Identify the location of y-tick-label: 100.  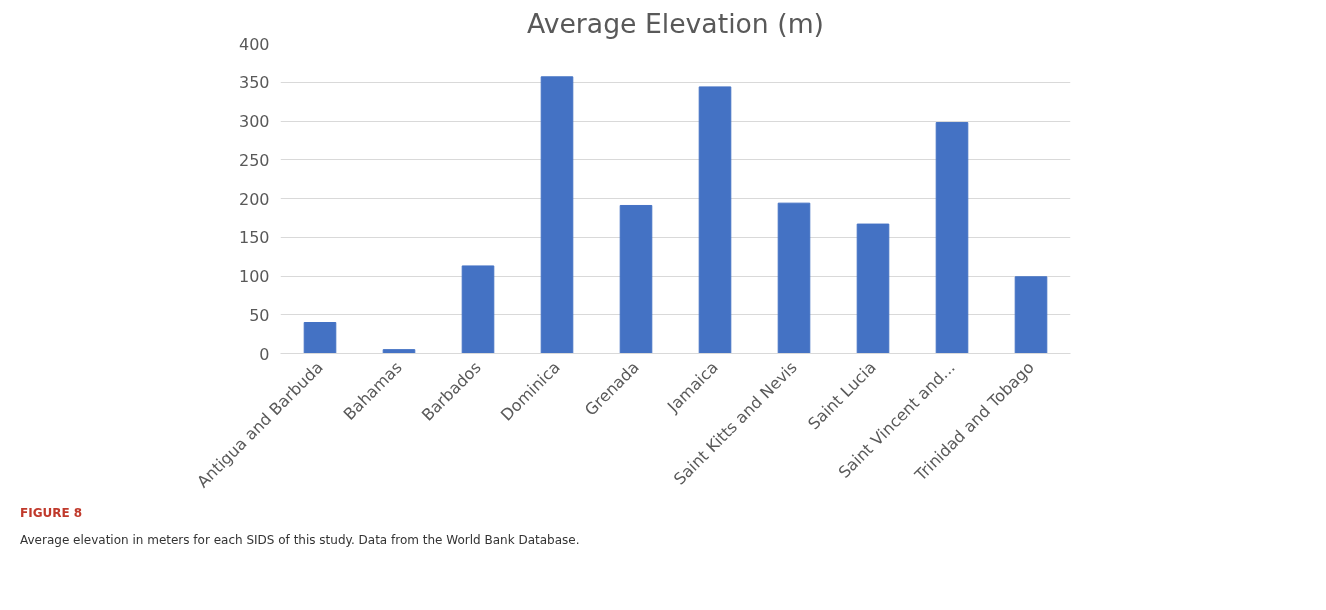
(254, 276).